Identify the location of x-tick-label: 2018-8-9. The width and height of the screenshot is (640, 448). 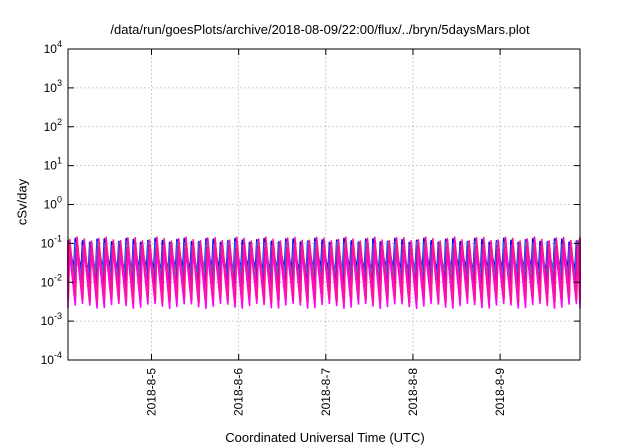
(500, 392).